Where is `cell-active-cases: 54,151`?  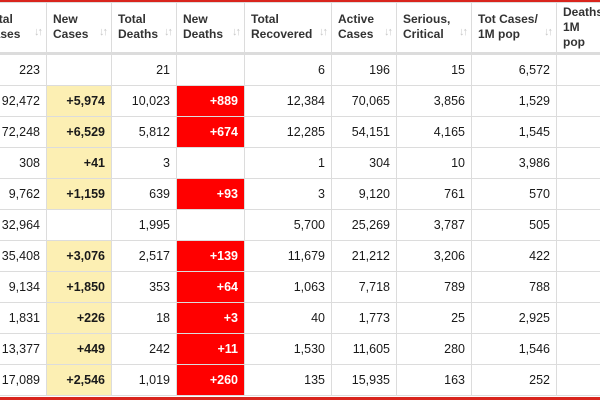 cell-active-cases: 54,151 is located at coordinates (364, 132).